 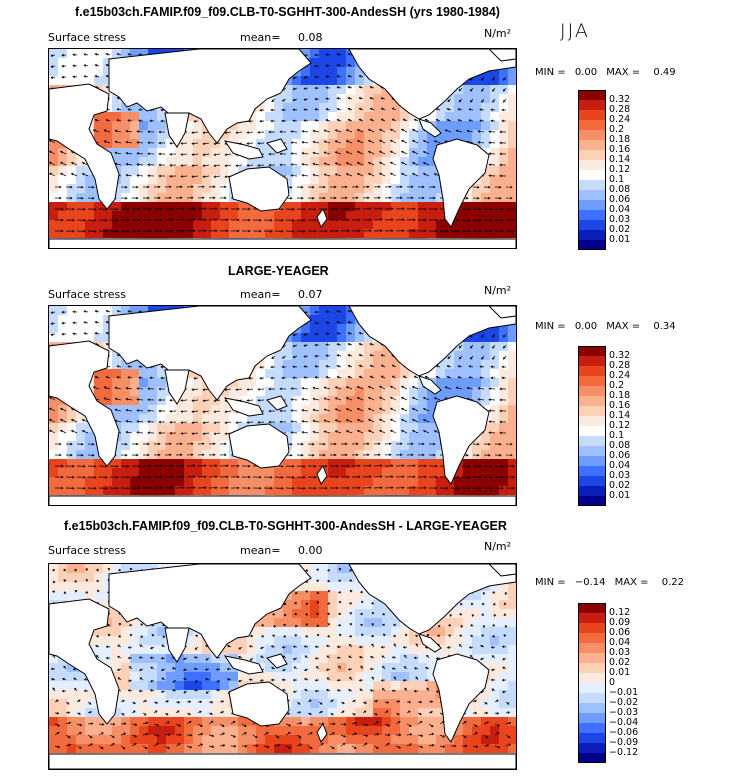 What do you see at coordinates (623, 72) in the screenshot?
I see `panel-1-max-label: MAX =` at bounding box center [623, 72].